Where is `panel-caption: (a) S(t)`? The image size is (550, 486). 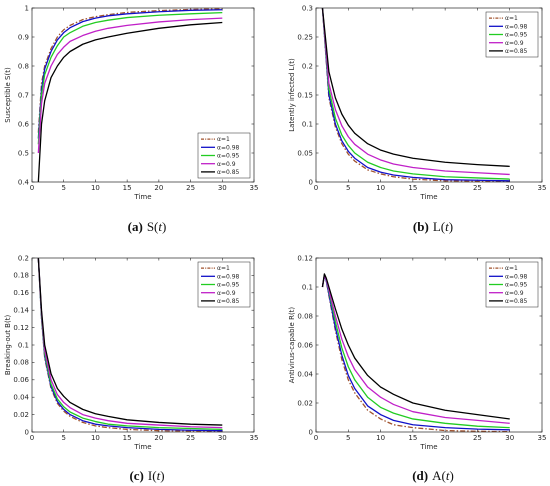
panel-caption: (a) S(t) is located at coordinates (147, 226).